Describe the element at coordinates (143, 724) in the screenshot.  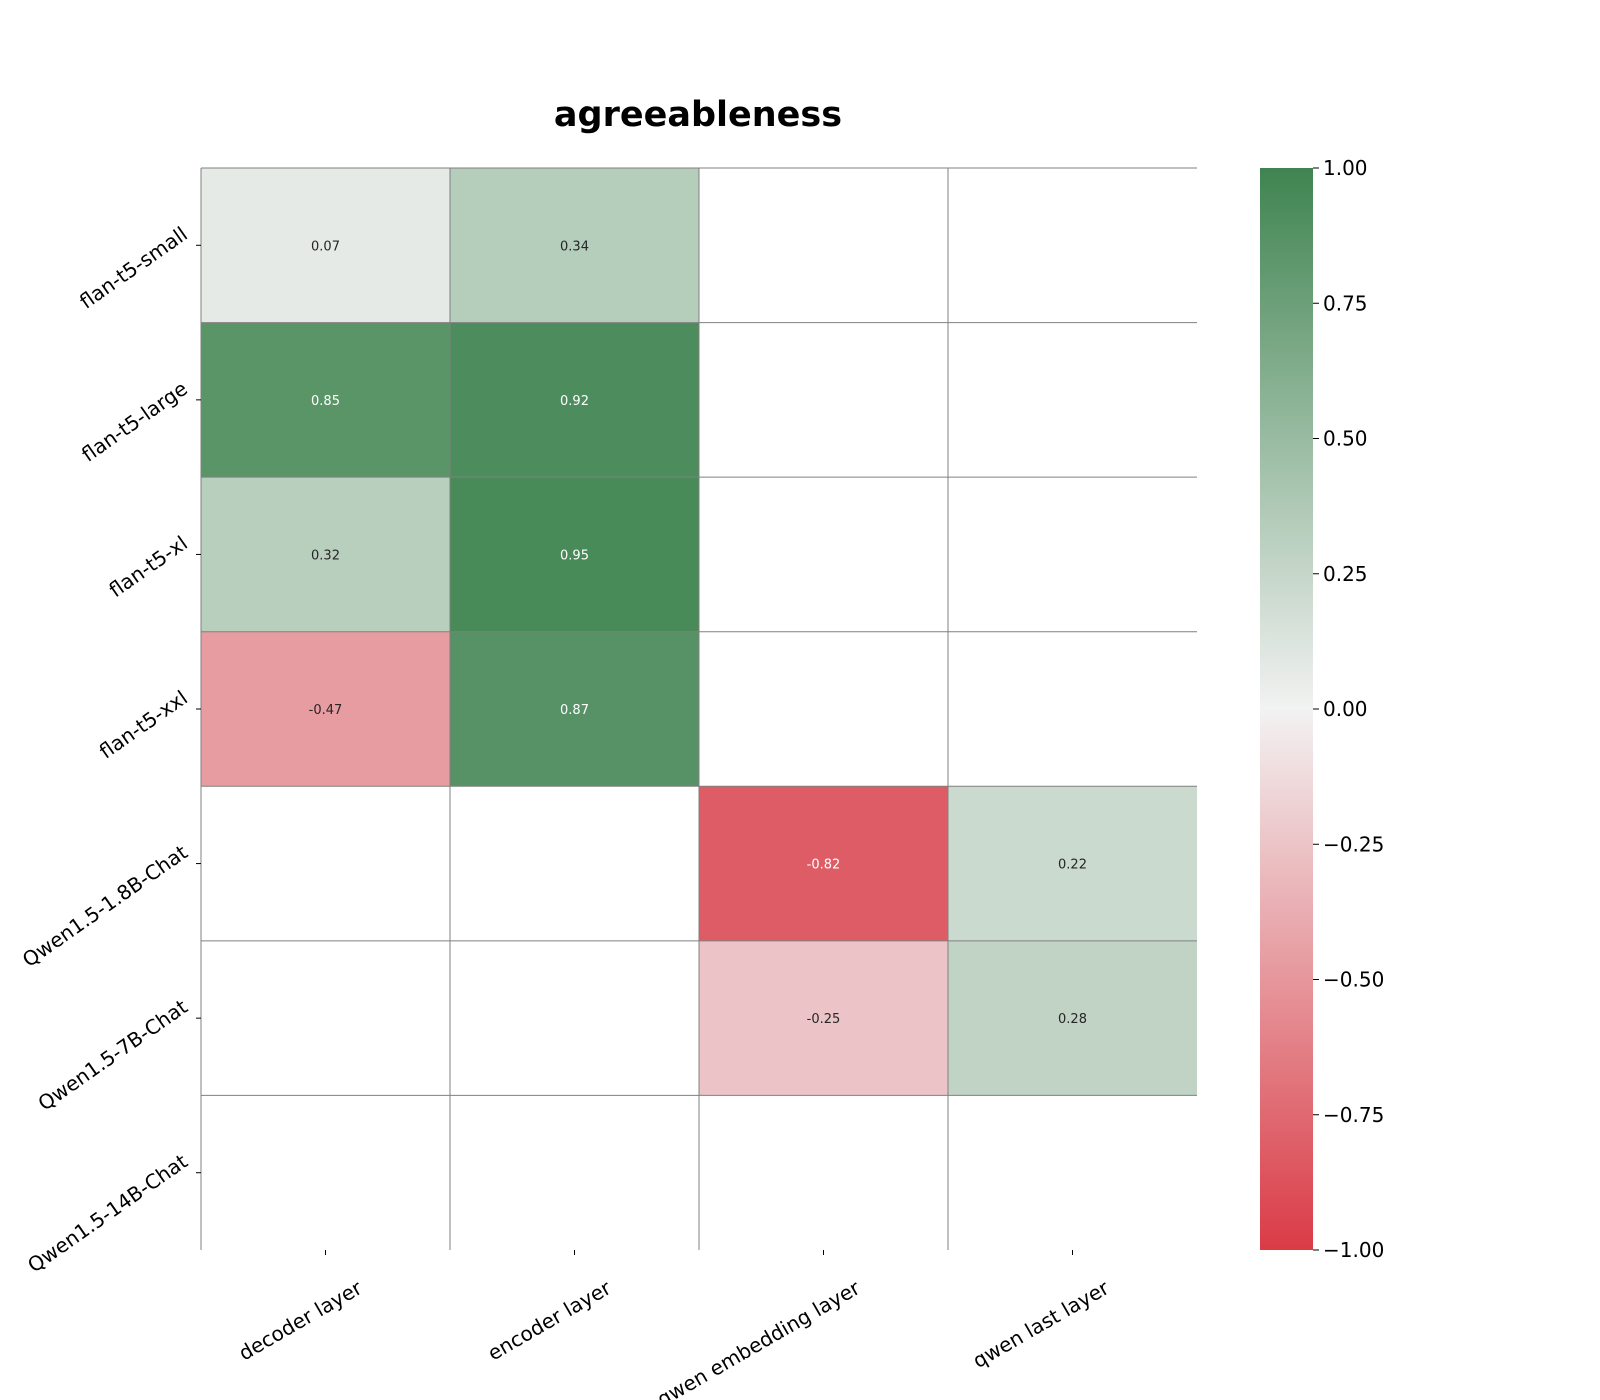
I see `y-tick-label: flan-t5-xxl` at that location.